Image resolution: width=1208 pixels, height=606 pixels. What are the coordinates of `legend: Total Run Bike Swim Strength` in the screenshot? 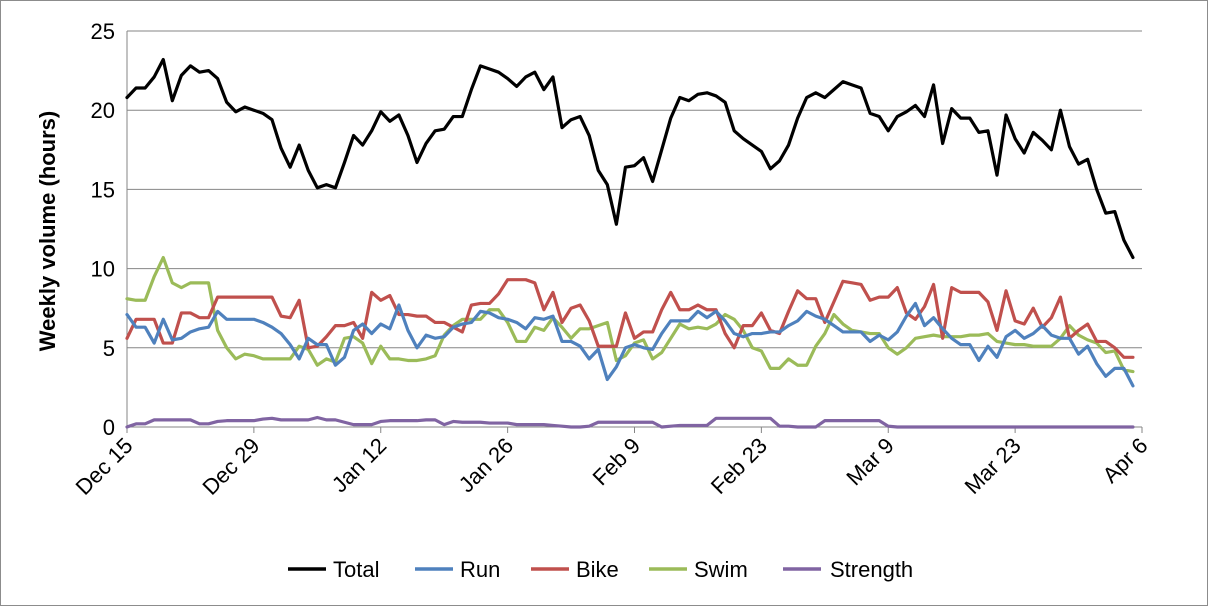 It's located at (600, 569).